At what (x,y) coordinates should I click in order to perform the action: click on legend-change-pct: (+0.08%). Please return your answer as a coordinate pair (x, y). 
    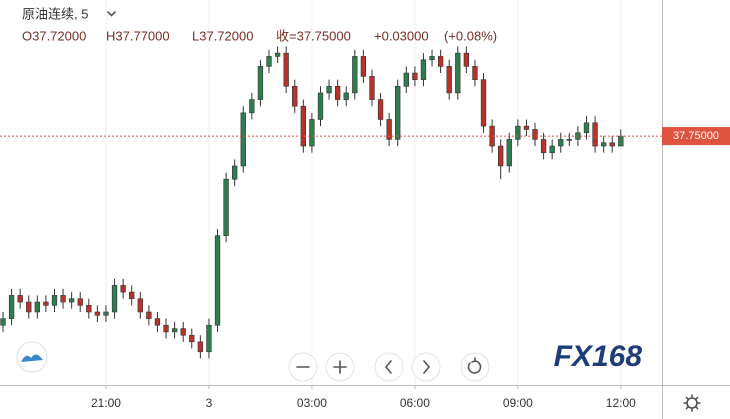
    Looking at the image, I should click on (470, 35).